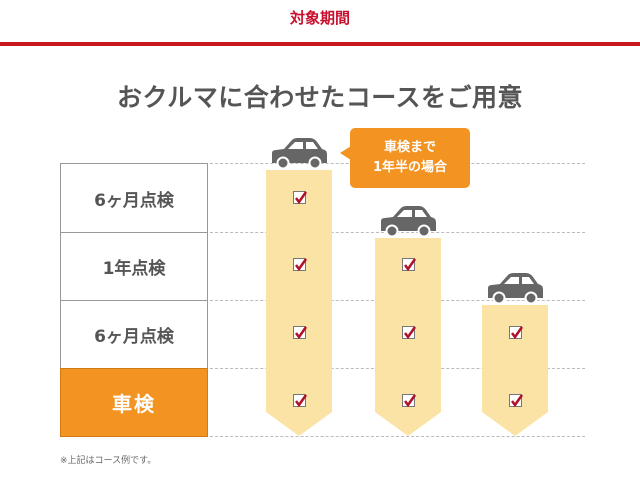 This screenshot has width=640, height=480. I want to click on row-label-2: 1年点検, so click(134, 266).